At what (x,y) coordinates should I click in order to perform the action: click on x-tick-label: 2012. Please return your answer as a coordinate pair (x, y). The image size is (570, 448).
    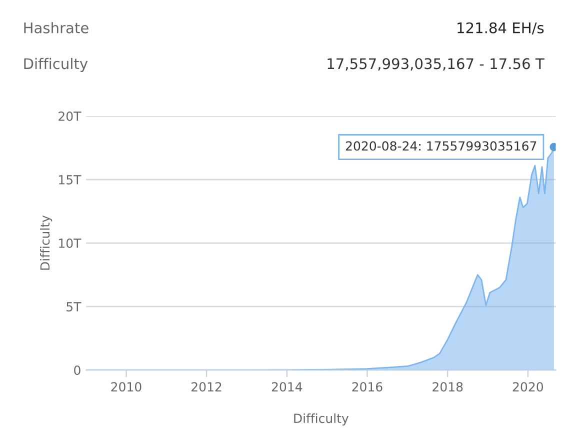
    Looking at the image, I should click on (207, 387).